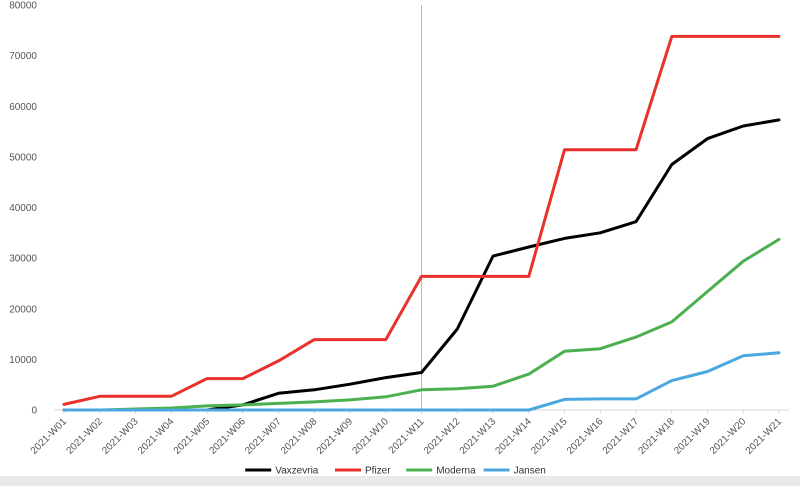 The height and width of the screenshot is (486, 800). What do you see at coordinates (442, 436) in the screenshot?
I see `x-tick-label: 2021-W12` at bounding box center [442, 436].